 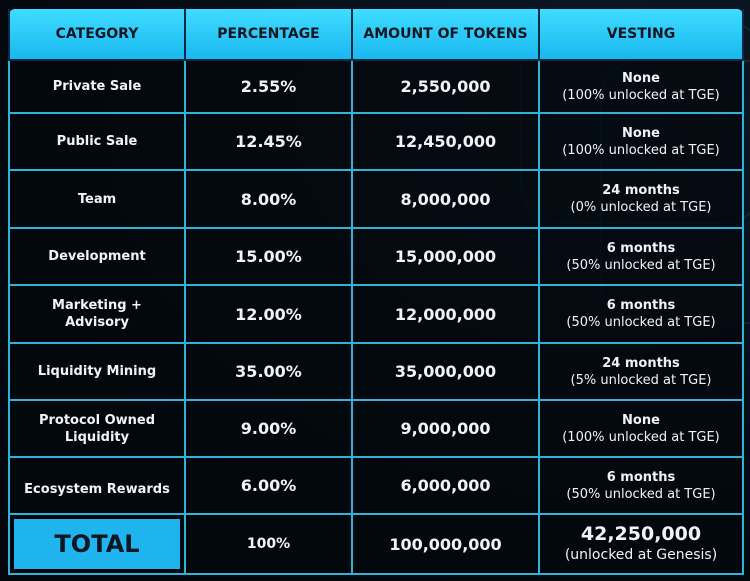 What do you see at coordinates (268, 256) in the screenshot?
I see `percentage-cell: 15.00%` at bounding box center [268, 256].